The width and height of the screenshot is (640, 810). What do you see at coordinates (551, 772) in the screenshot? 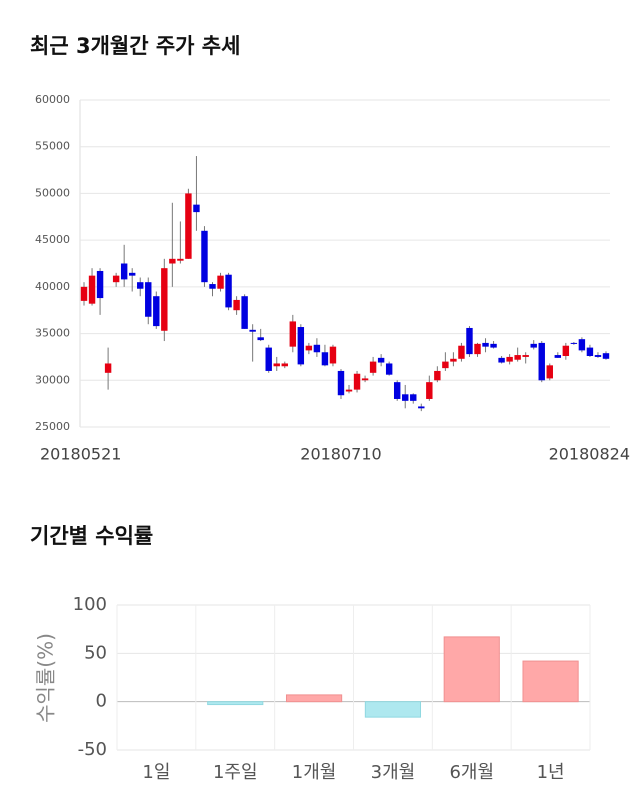
I see `x-tick-label: 1년` at bounding box center [551, 772].